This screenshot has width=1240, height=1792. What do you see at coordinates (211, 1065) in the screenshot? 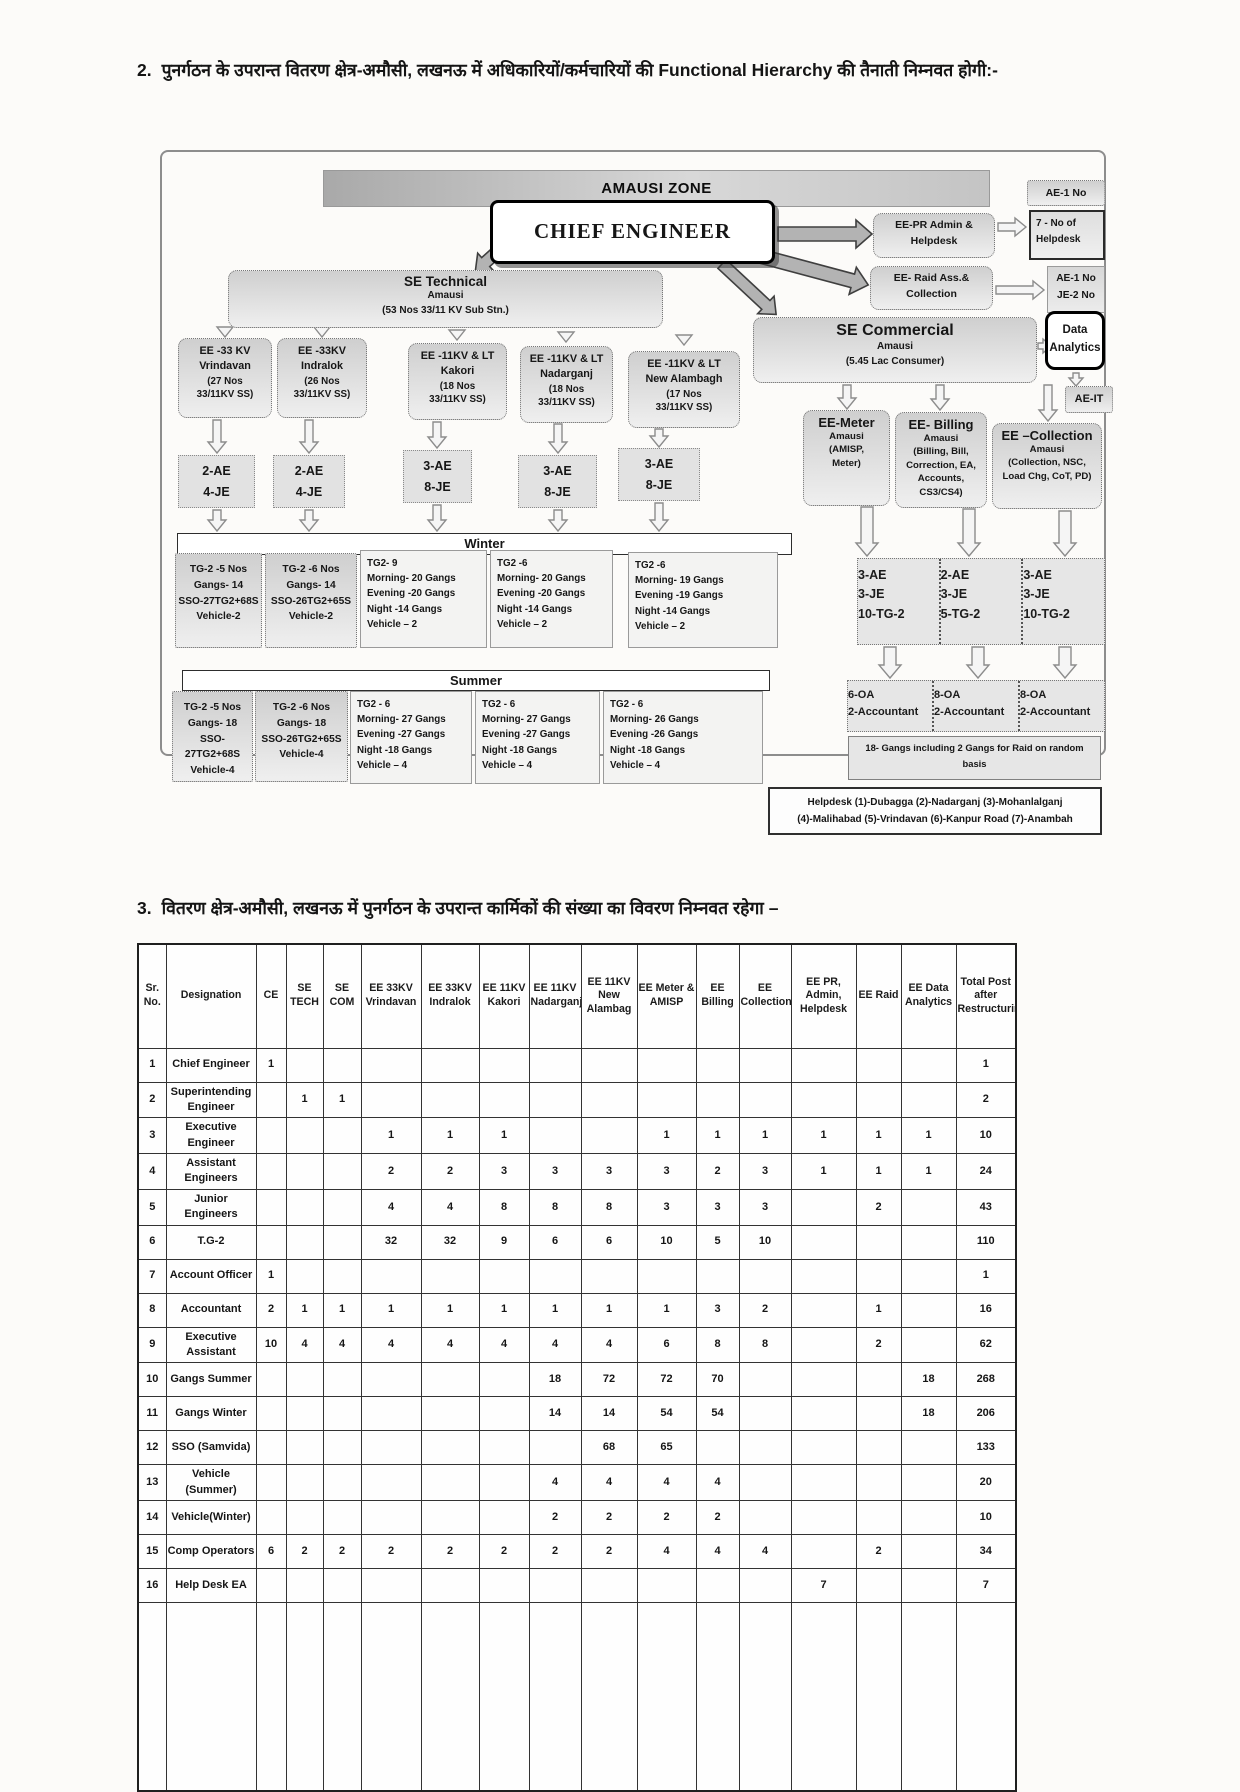
I see `designation-cell: Chief Engineer` at bounding box center [211, 1065].